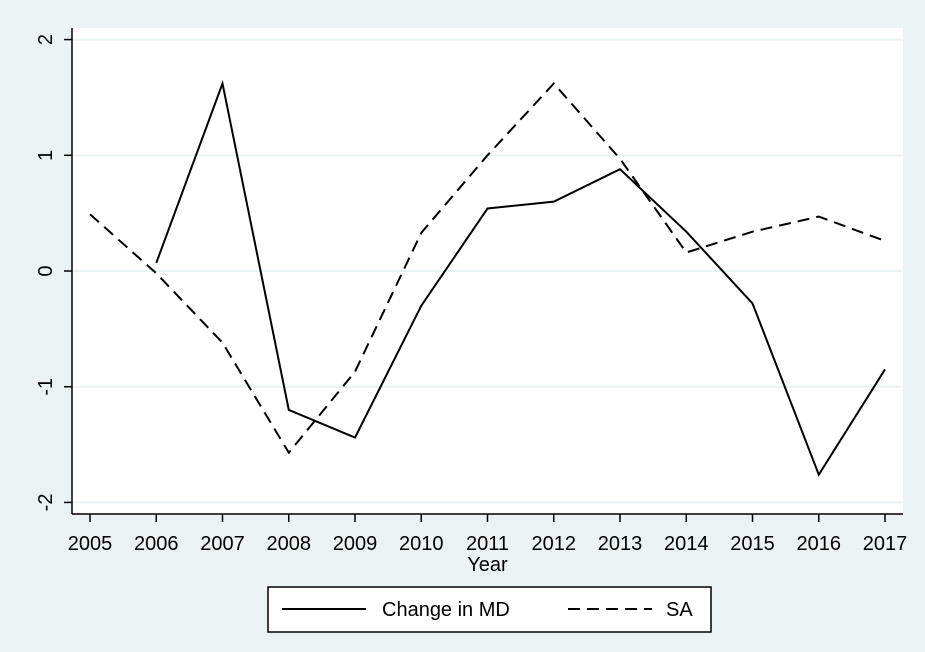 The width and height of the screenshot is (925, 652). Describe the element at coordinates (679, 610) in the screenshot. I see `legend-label-sa: SA` at that location.